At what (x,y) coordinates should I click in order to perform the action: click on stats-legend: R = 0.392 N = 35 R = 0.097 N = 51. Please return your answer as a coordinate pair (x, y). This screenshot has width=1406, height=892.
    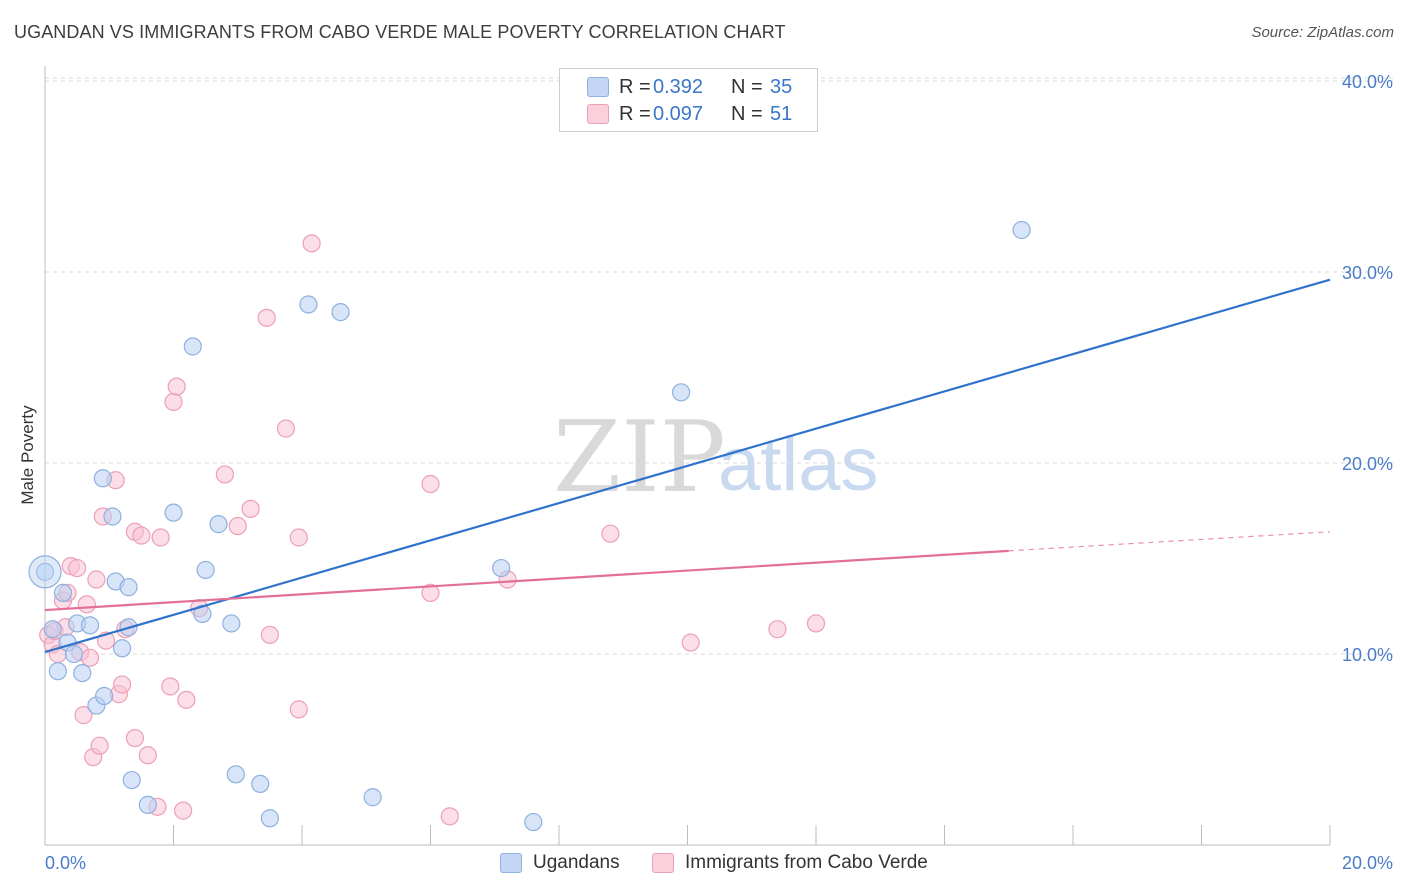
    Looking at the image, I should click on (688, 100).